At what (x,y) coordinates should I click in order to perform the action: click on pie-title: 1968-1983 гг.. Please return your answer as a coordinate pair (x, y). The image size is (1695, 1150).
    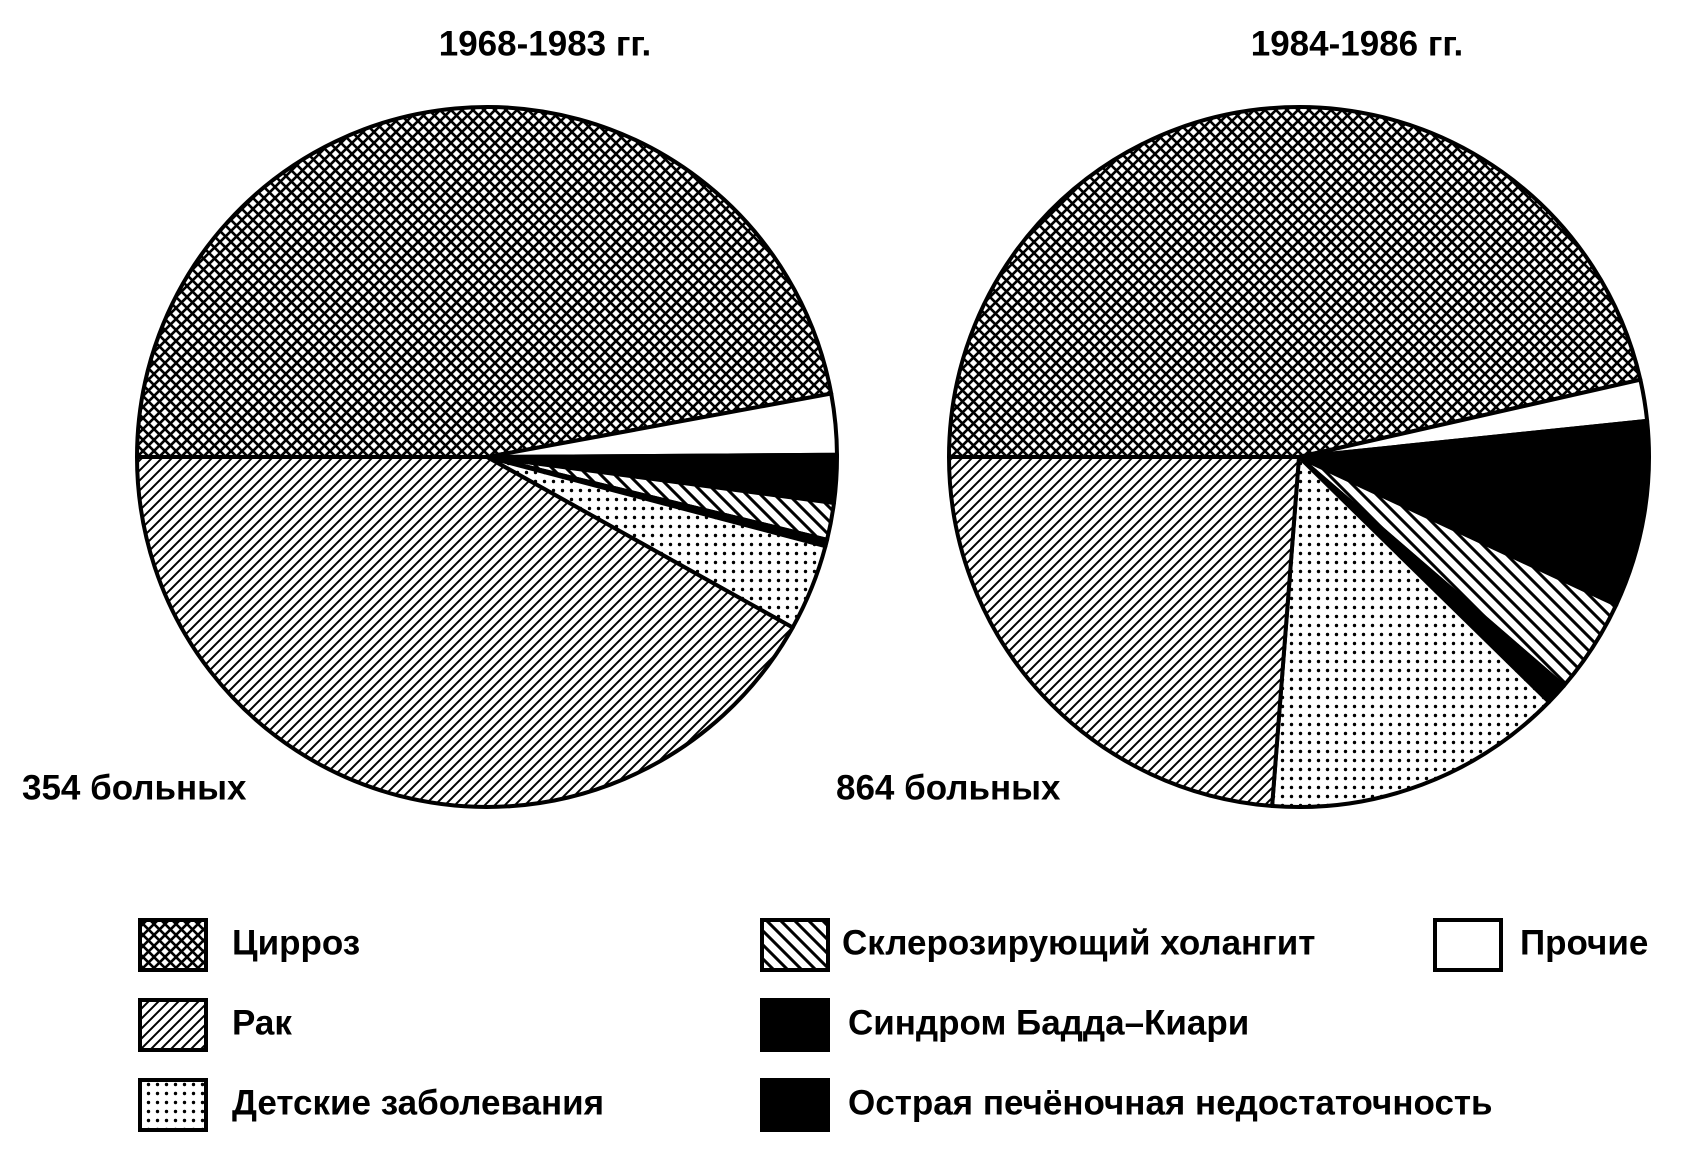
    Looking at the image, I should click on (545, 43).